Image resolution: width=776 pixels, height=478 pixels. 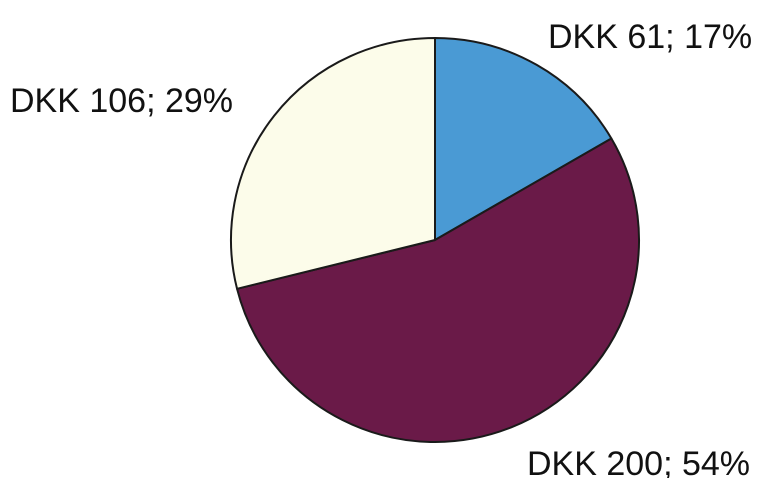 What do you see at coordinates (121, 101) in the screenshot?
I see `slice-label-2: DKK 106; 29%` at bounding box center [121, 101].